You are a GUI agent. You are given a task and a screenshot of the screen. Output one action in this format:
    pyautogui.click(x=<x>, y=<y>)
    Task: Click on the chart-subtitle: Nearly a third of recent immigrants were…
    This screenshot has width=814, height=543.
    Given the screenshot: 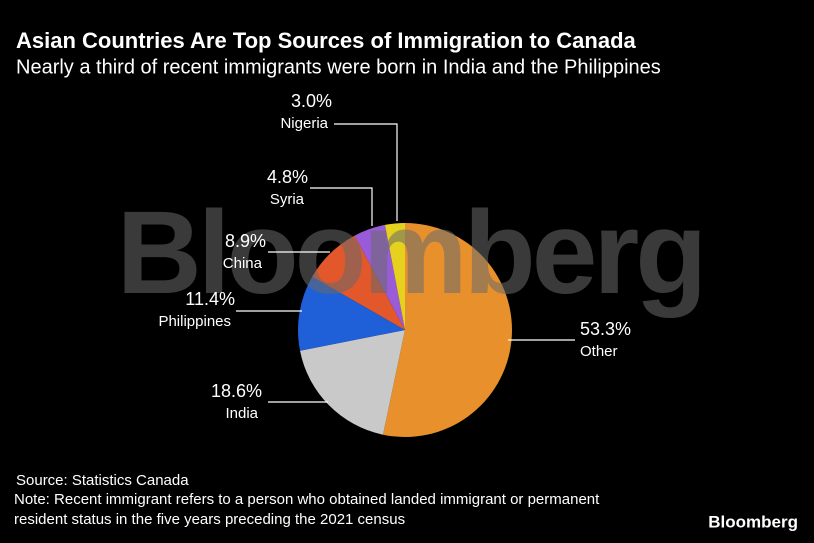 What is the action you would take?
    pyautogui.click(x=338, y=67)
    